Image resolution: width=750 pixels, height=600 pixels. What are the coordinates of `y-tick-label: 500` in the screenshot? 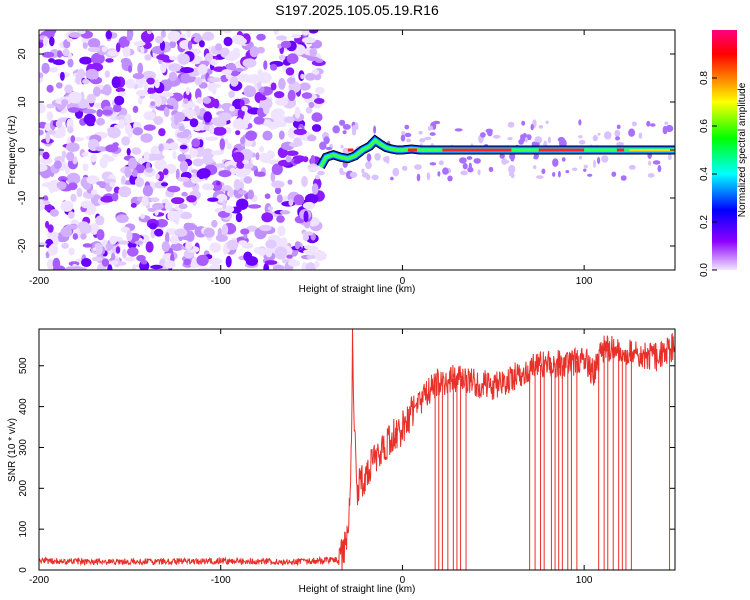 It's located at (23, 365).